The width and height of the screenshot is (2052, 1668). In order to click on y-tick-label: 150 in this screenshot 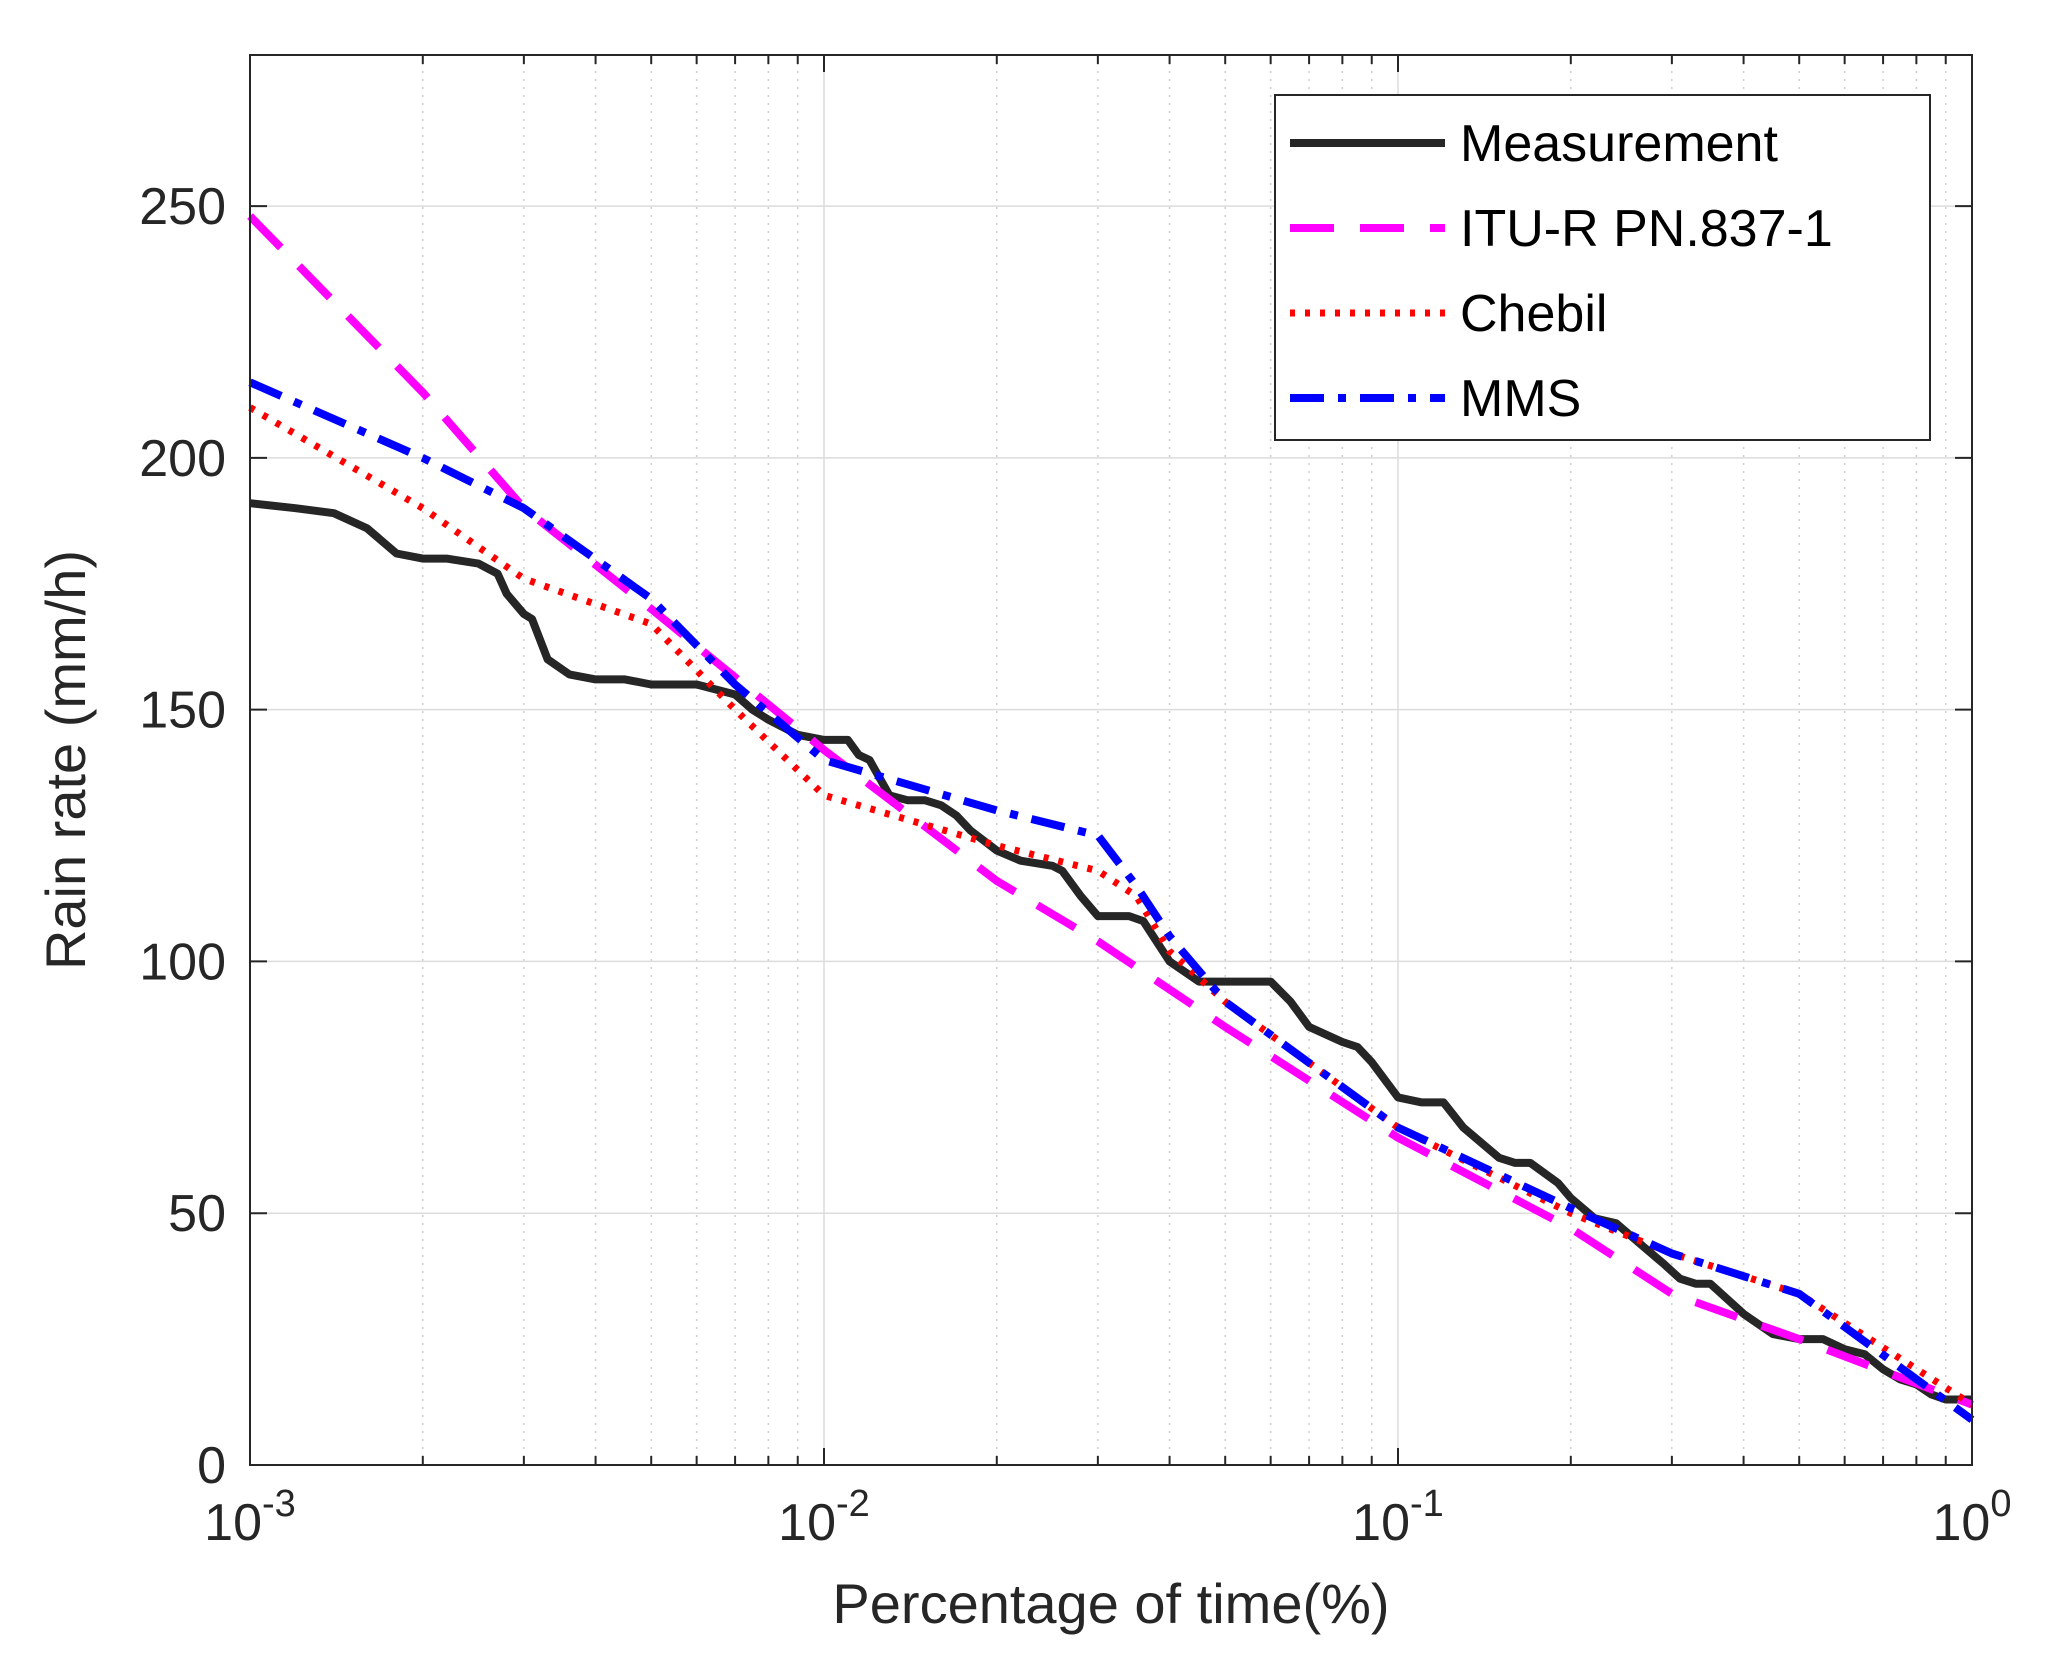, I will do `click(182, 711)`.